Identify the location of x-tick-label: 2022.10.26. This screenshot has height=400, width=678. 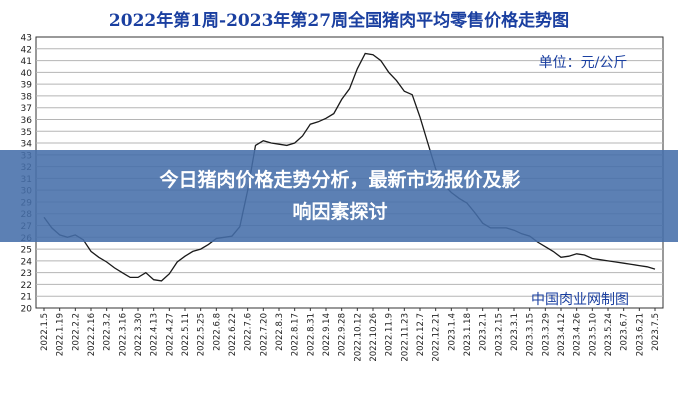
(374, 337).